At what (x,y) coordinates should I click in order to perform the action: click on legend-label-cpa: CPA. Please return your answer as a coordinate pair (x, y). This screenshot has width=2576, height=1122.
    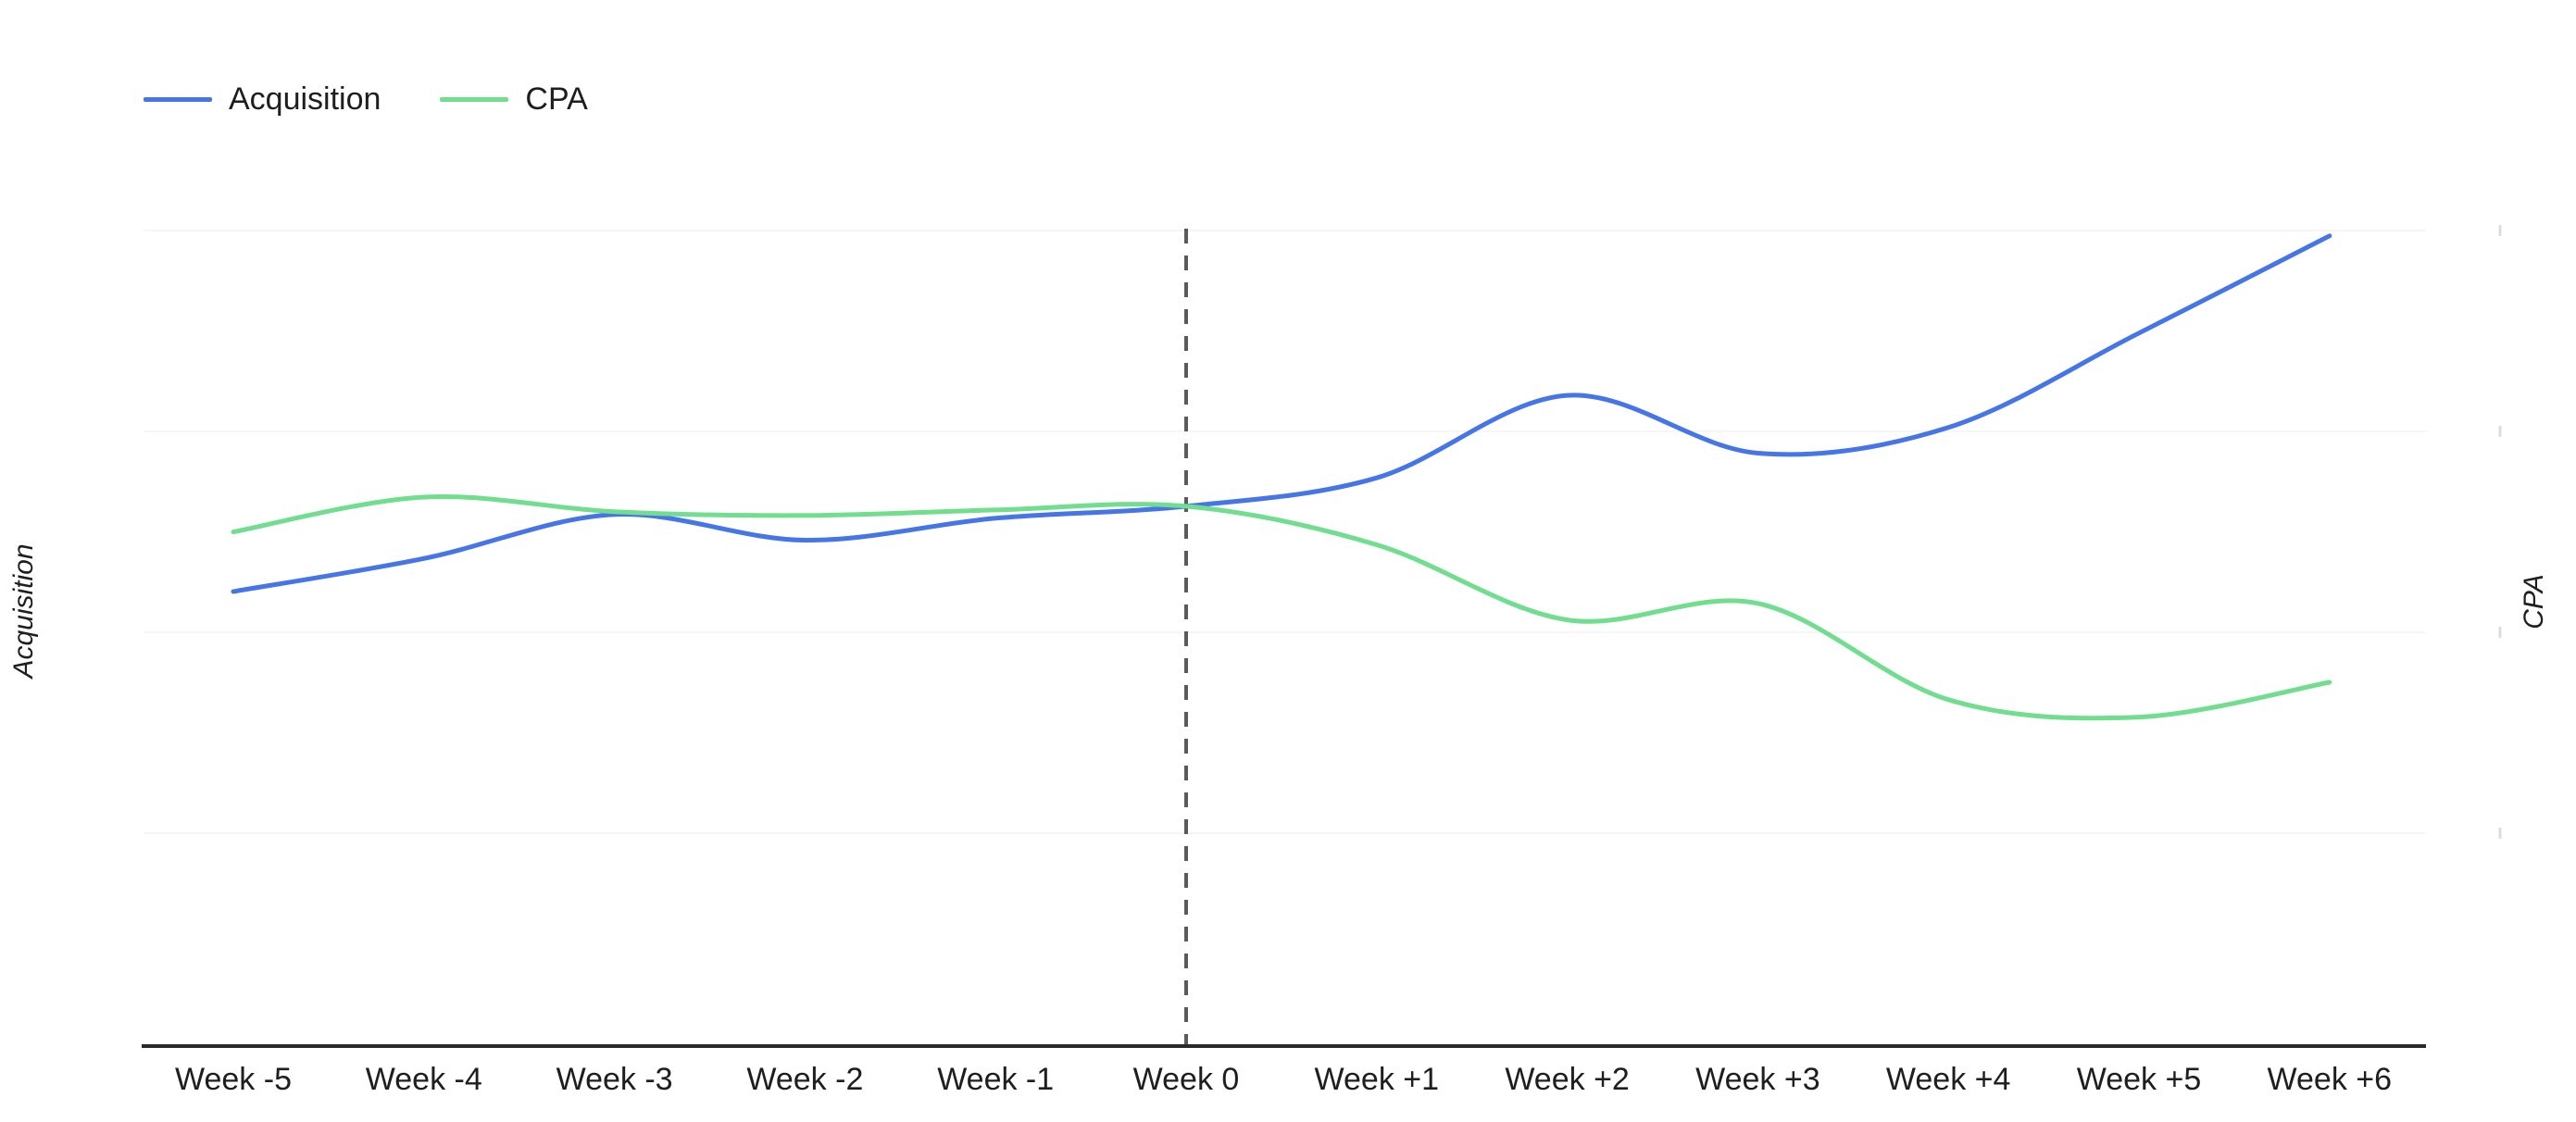
    Looking at the image, I should click on (556, 99).